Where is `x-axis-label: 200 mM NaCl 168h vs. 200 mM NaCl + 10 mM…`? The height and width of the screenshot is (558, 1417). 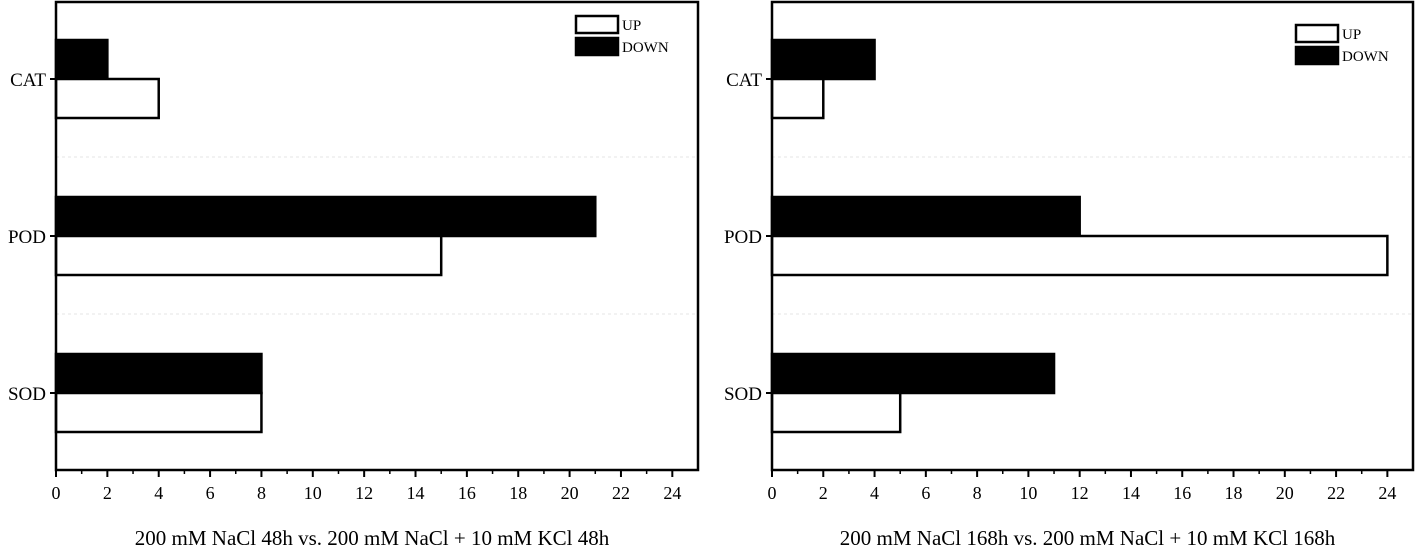 x-axis-label: 200 mM NaCl 168h vs. 200 mM NaCl + 10 mM… is located at coordinates (1088, 538).